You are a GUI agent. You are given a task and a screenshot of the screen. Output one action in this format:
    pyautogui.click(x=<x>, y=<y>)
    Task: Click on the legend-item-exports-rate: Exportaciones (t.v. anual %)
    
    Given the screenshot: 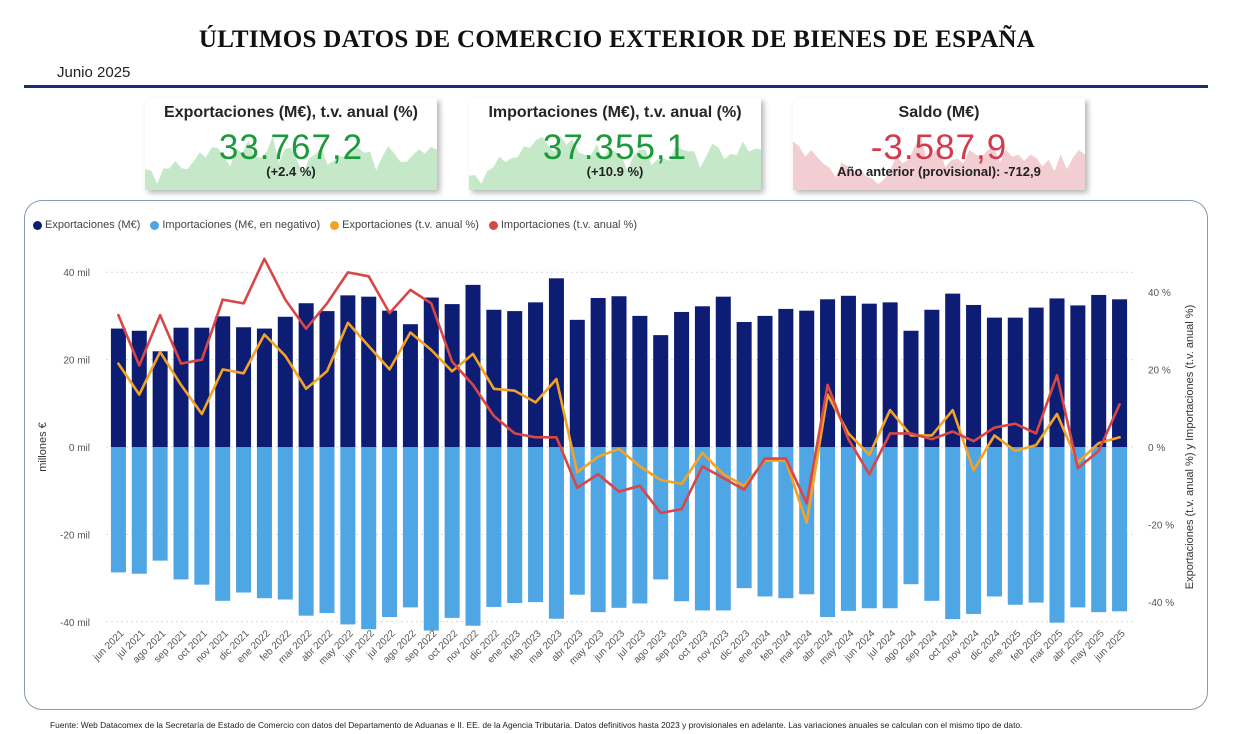 What is the action you would take?
    pyautogui.click(x=404, y=225)
    